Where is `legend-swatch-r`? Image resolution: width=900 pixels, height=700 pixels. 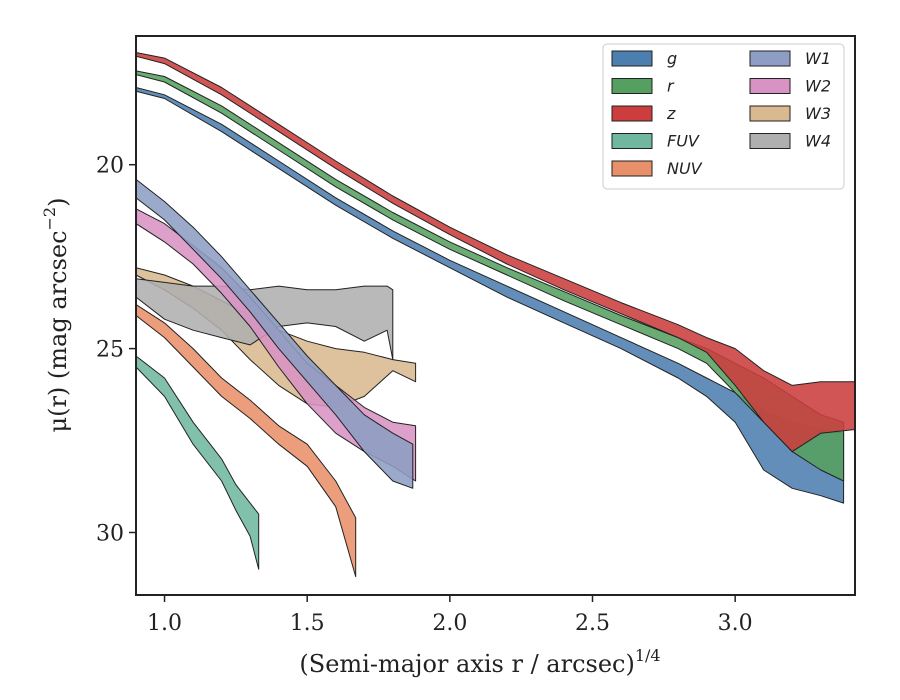
legend-swatch-r is located at coordinates (632, 86).